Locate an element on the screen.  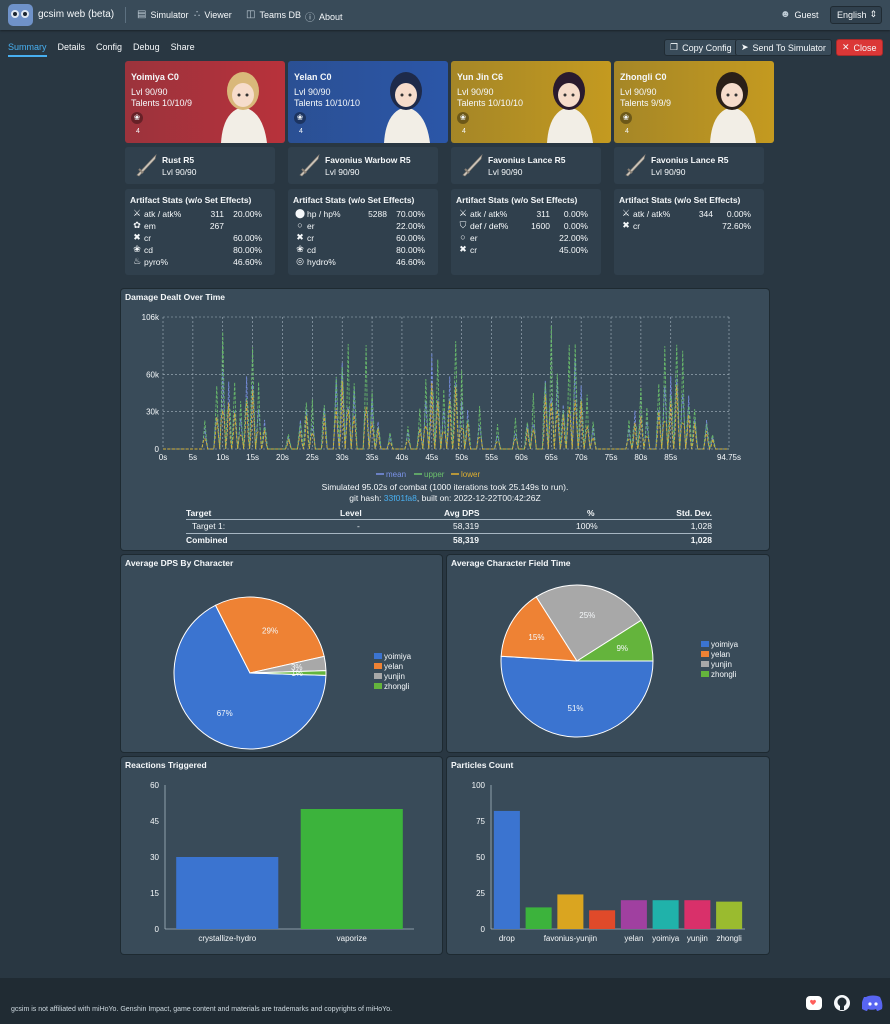
weapon-name: Rust R5 is located at coordinates (178, 160).